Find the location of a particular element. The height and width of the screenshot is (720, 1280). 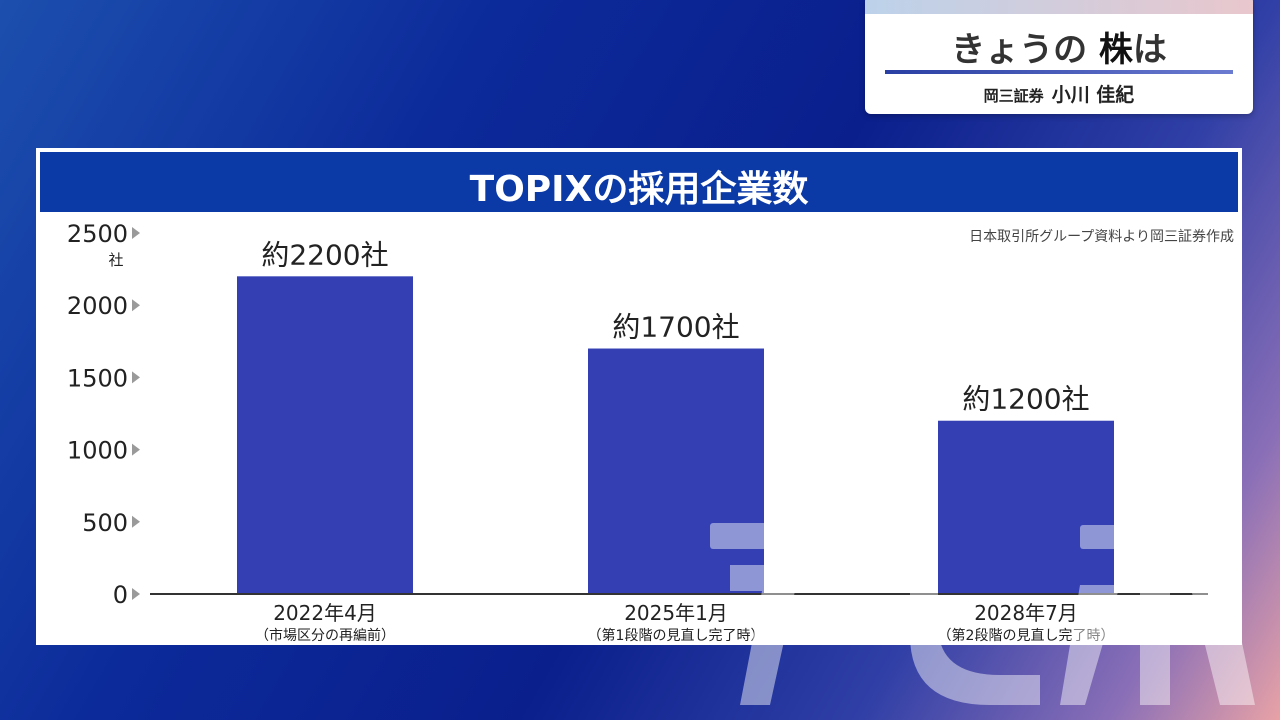

x-category-label: 2022年4月 is located at coordinates (325, 613).